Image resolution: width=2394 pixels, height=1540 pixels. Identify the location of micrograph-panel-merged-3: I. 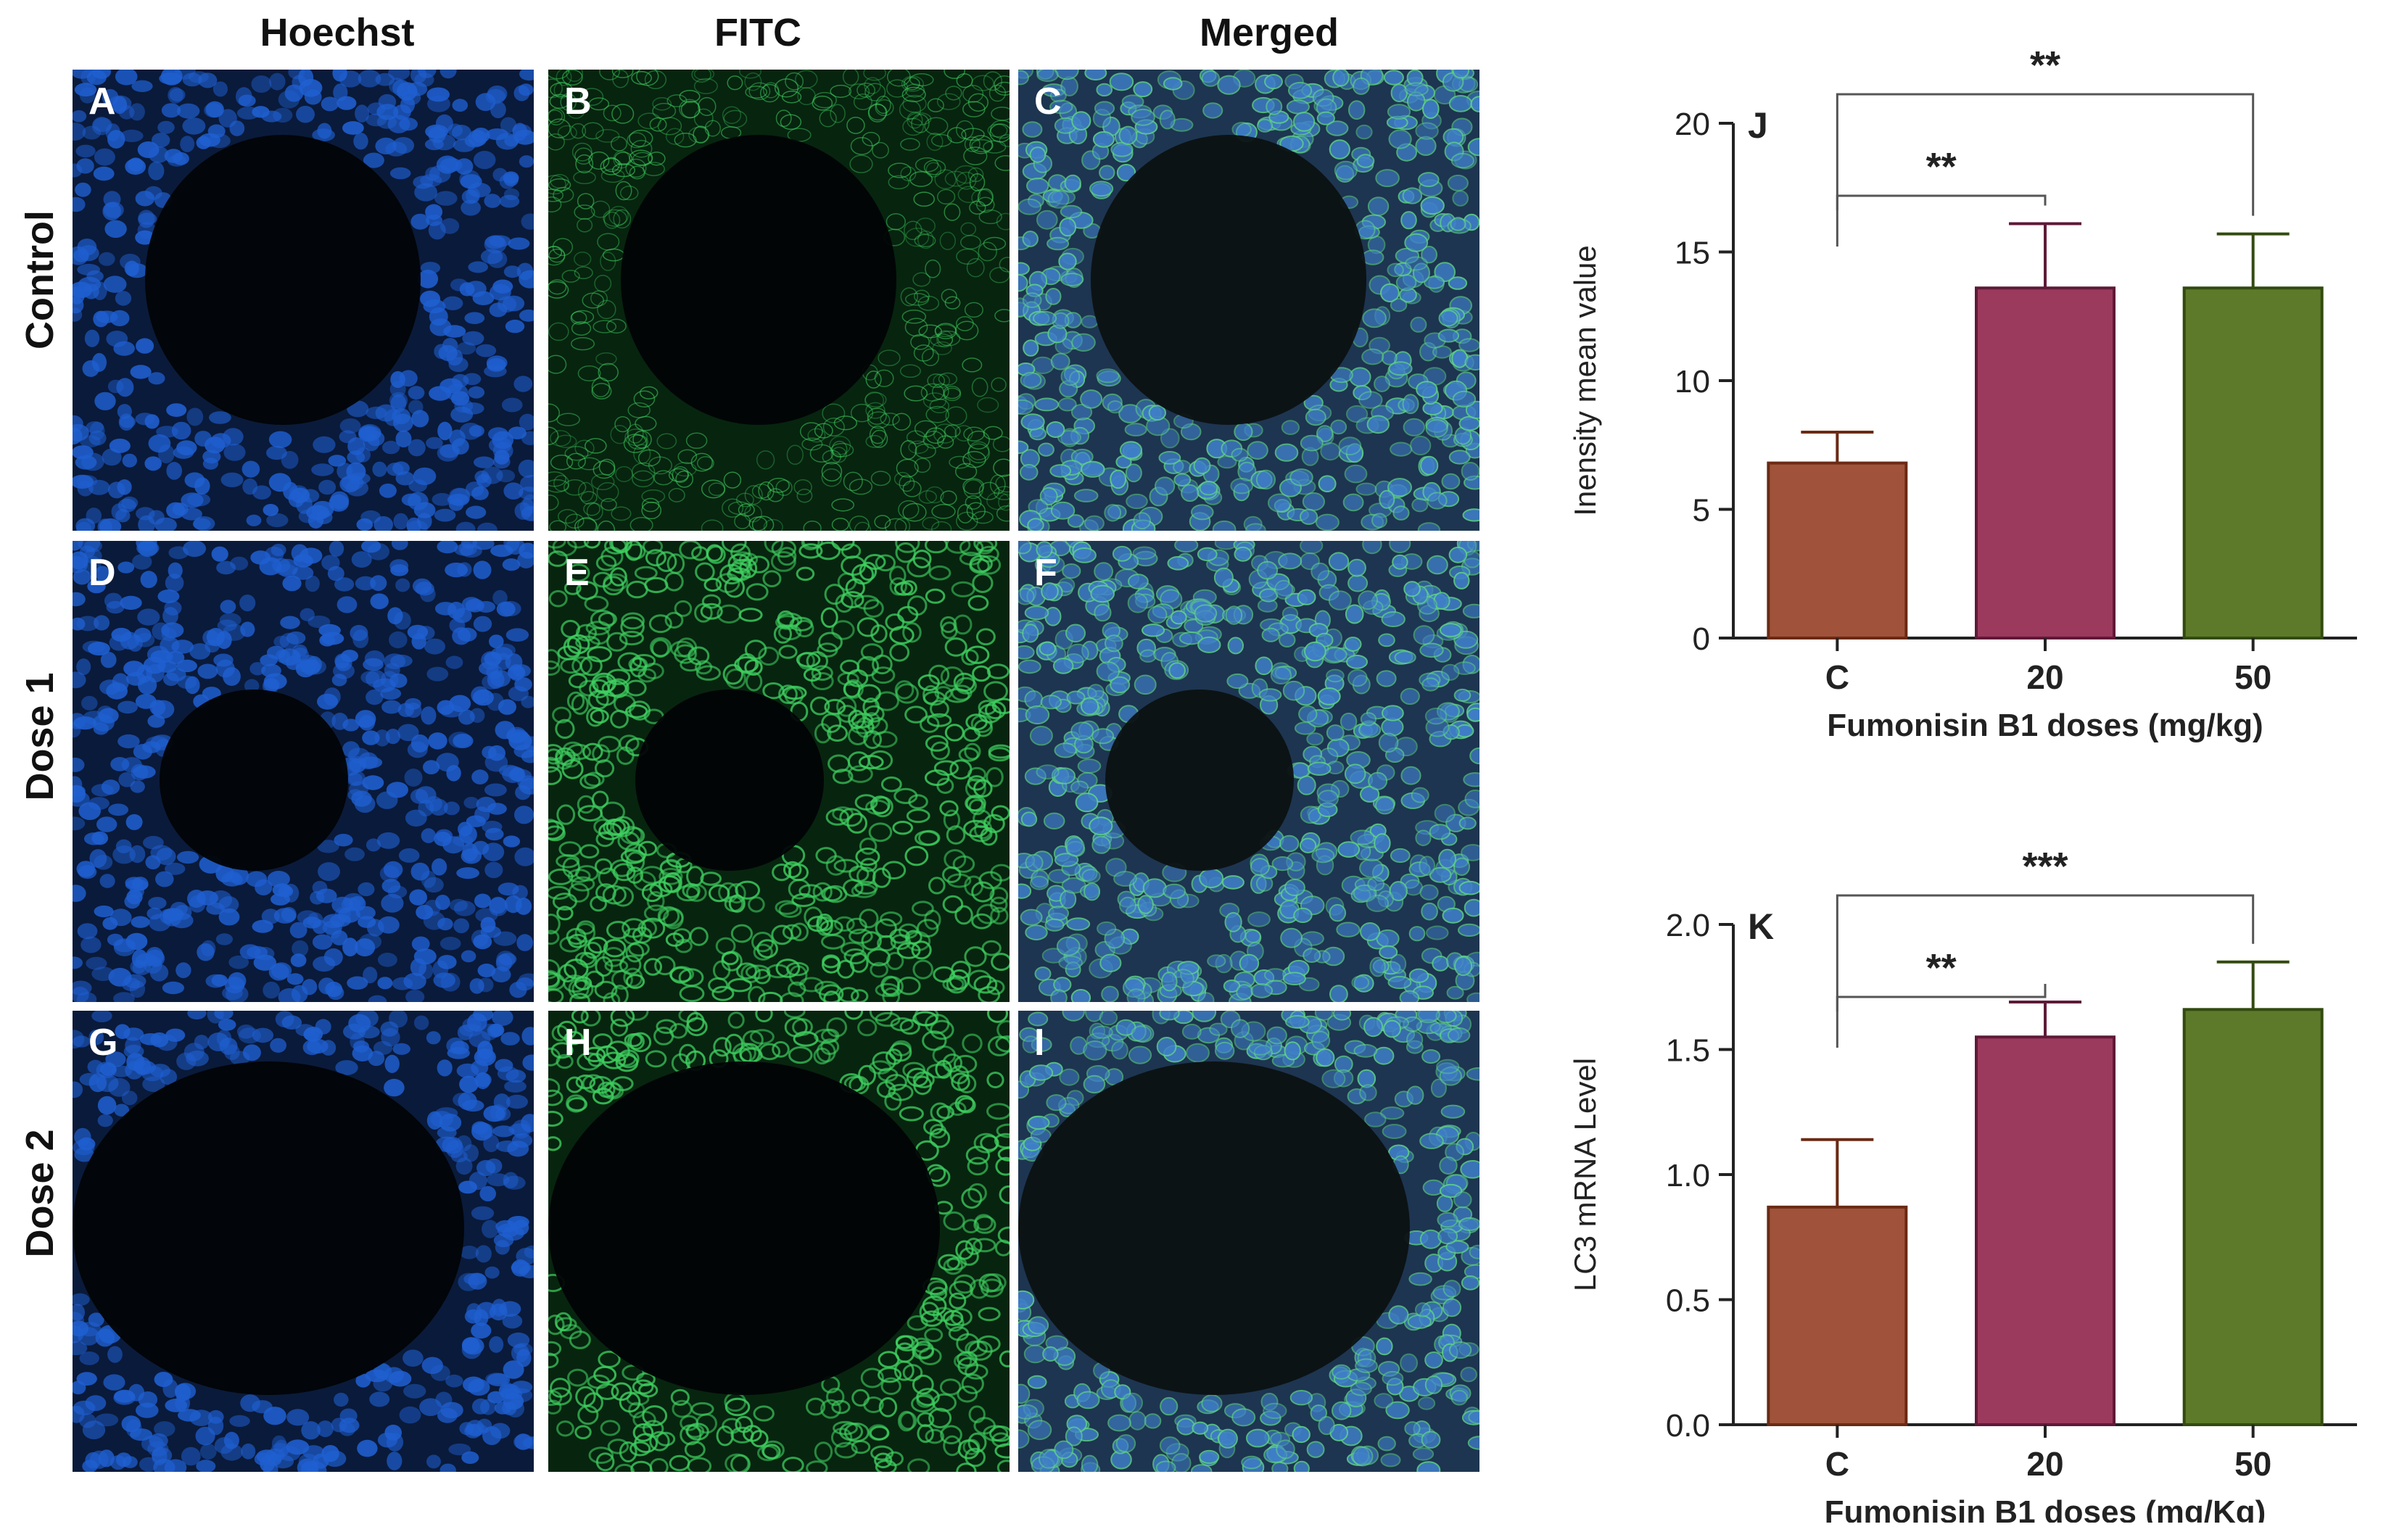
(1248, 1241).